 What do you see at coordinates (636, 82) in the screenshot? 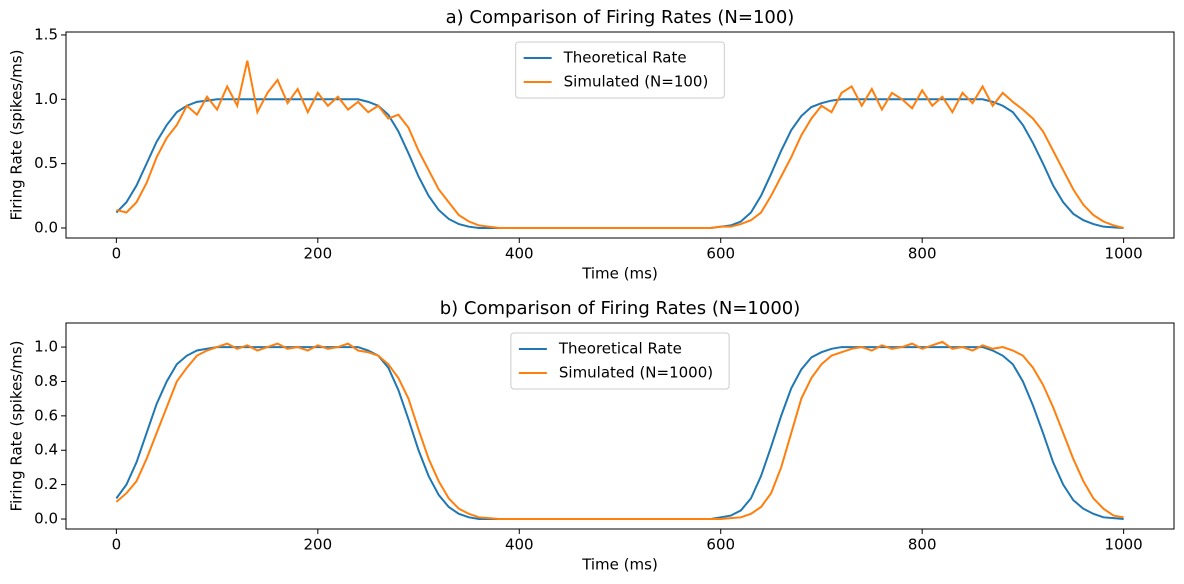
I see `legend-label: Simulated (N=100)` at bounding box center [636, 82].